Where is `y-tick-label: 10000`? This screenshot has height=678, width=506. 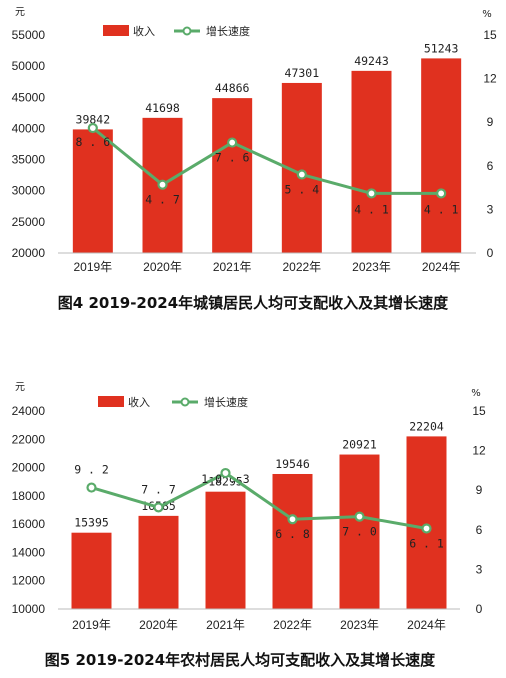 y-tick-label: 10000 is located at coordinates (29, 609).